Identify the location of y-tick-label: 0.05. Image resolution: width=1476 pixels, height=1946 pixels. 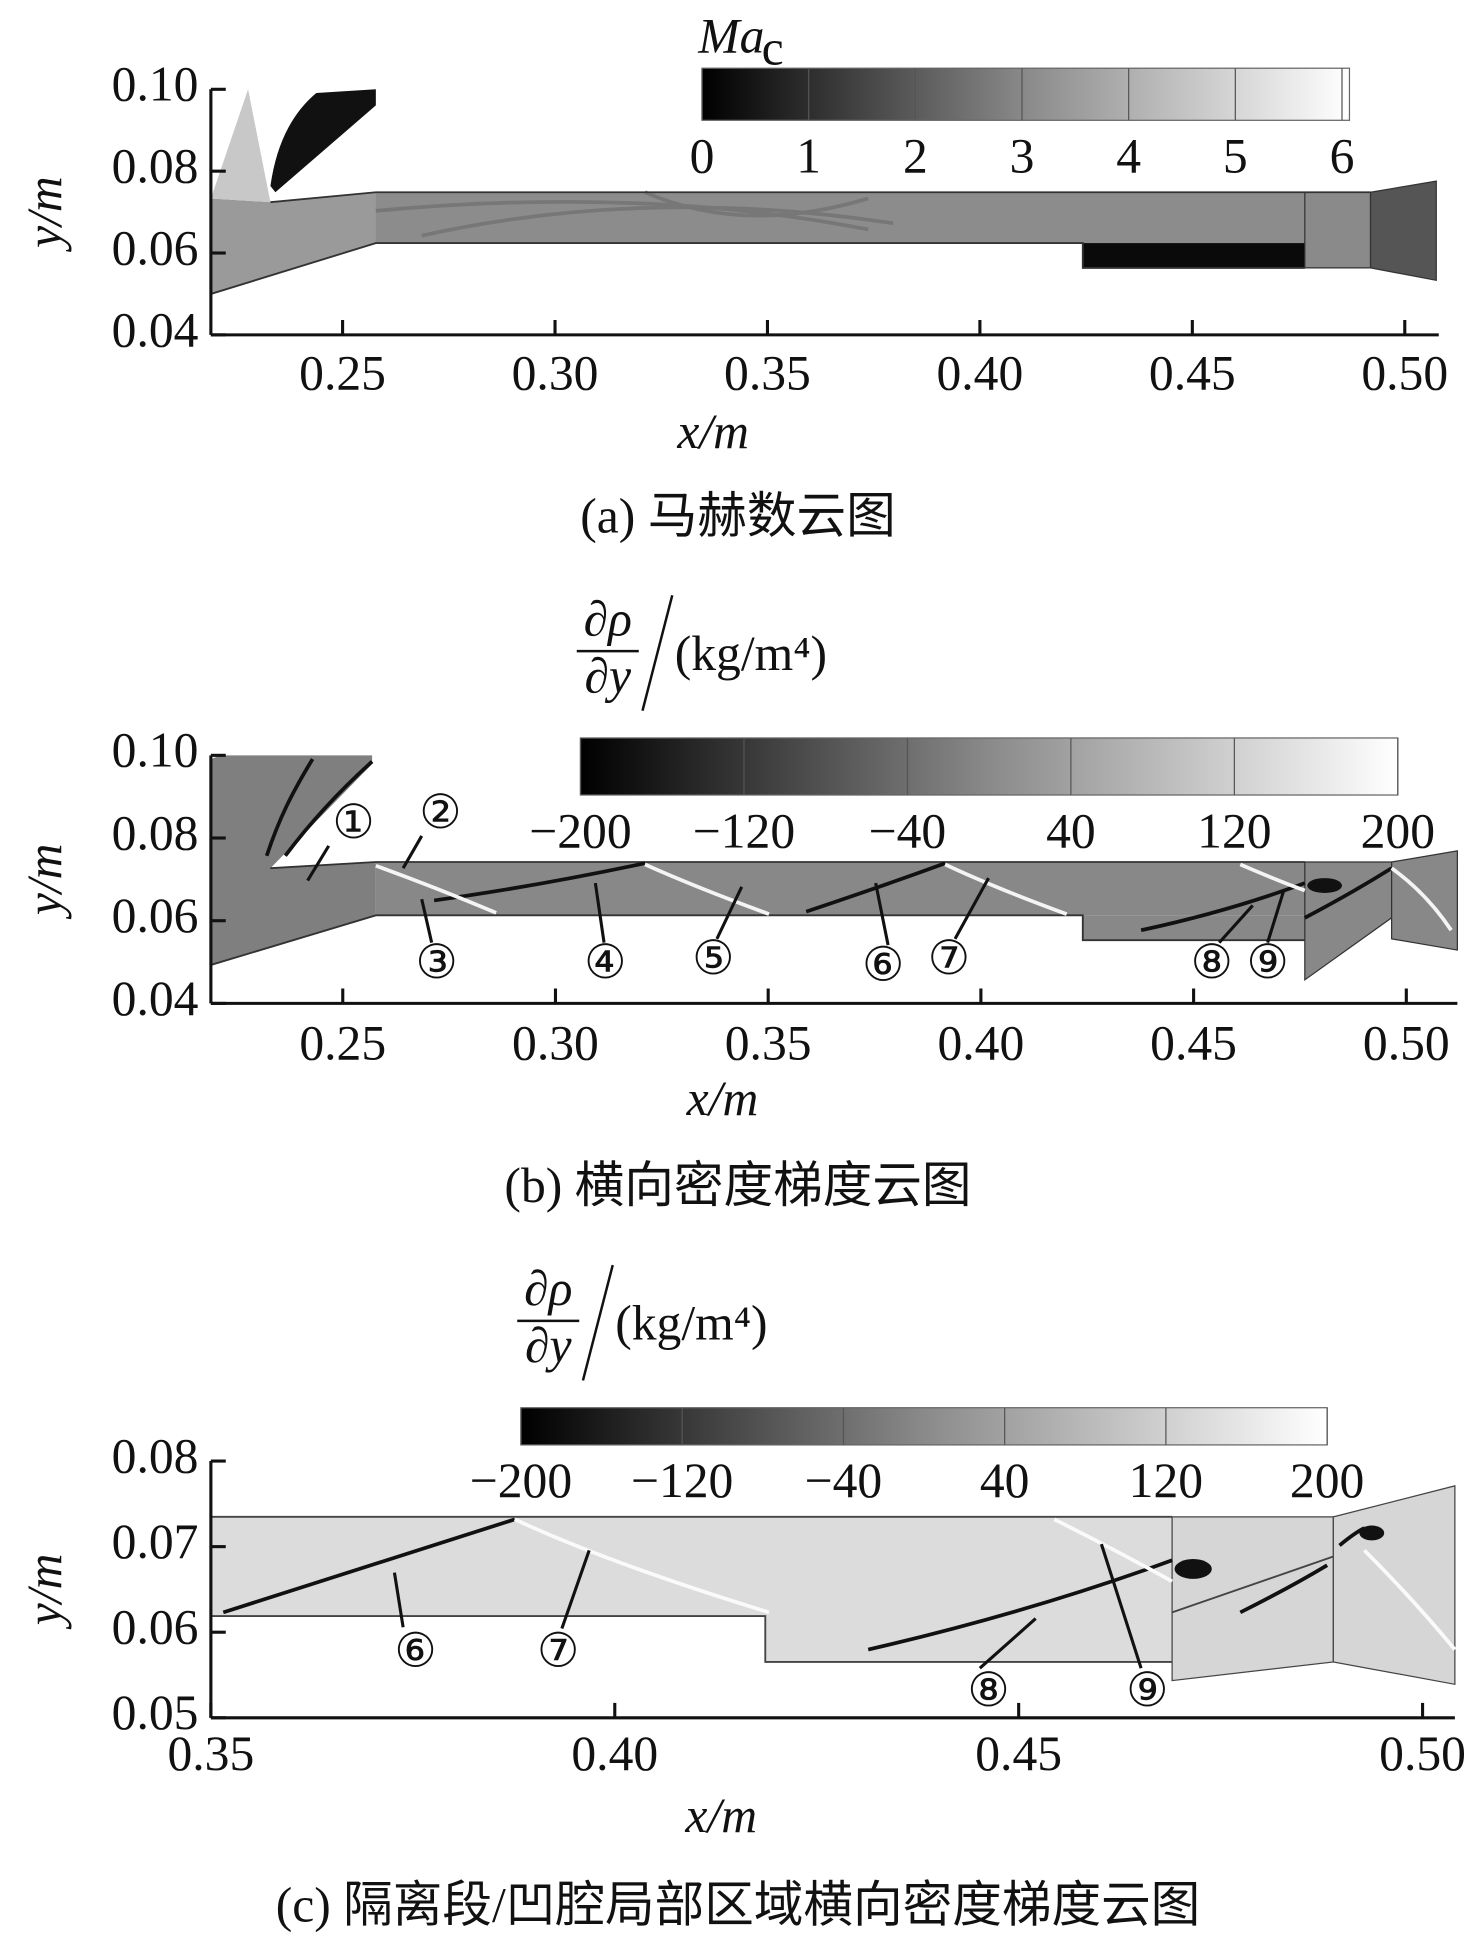
(155, 1712).